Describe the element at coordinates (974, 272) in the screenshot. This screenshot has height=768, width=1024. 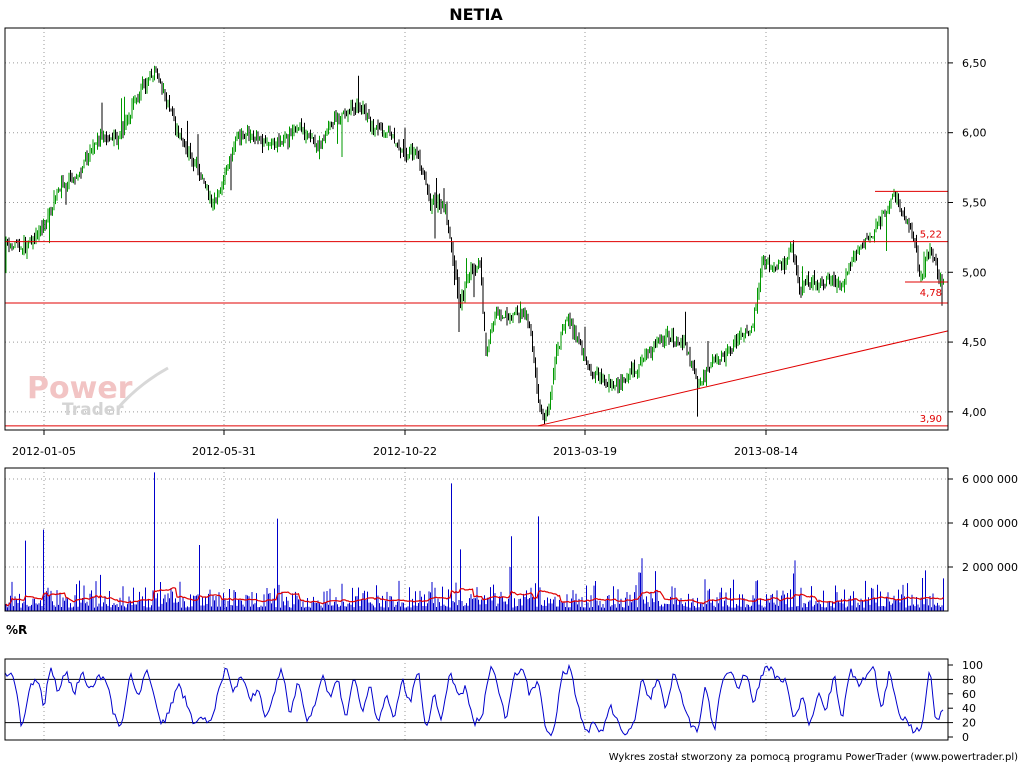
I see `price-y-tick-label: 5,00` at that location.